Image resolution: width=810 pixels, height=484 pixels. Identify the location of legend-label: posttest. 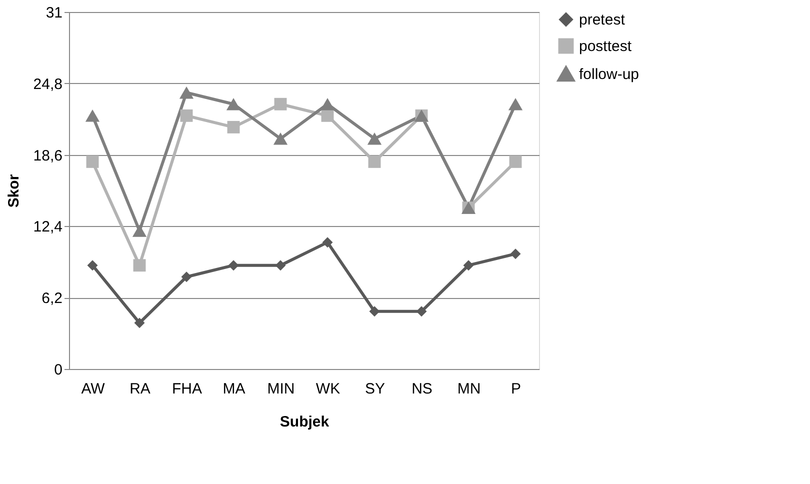
(605, 46).